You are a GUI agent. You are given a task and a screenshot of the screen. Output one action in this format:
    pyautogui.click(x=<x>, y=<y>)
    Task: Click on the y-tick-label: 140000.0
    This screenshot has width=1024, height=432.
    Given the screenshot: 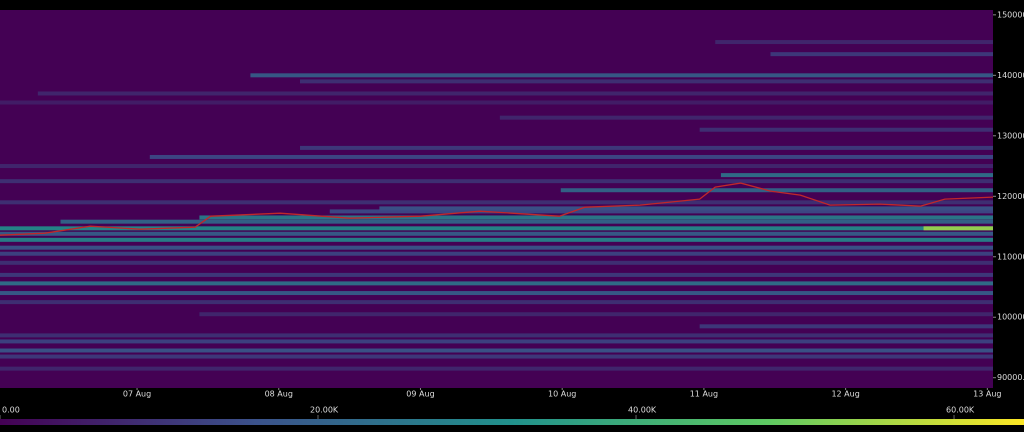 What is the action you would take?
    pyautogui.click(x=1010, y=75)
    